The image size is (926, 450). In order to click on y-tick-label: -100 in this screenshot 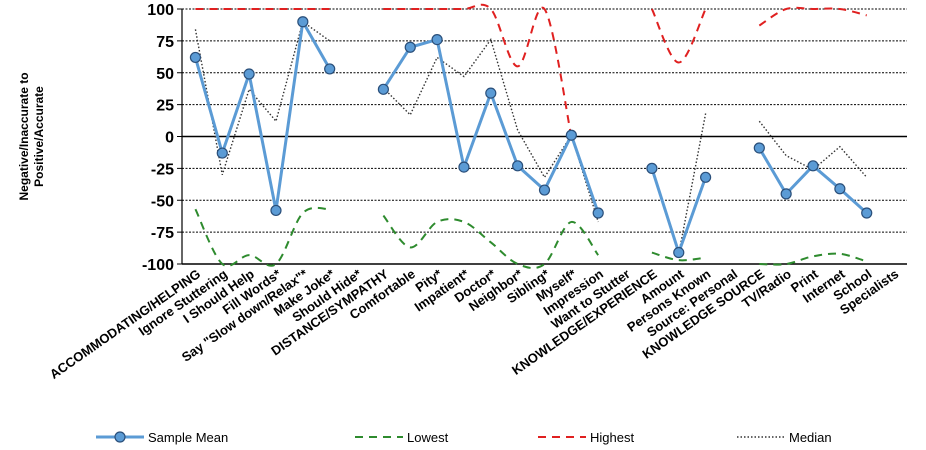, I will do `click(158, 265)`.